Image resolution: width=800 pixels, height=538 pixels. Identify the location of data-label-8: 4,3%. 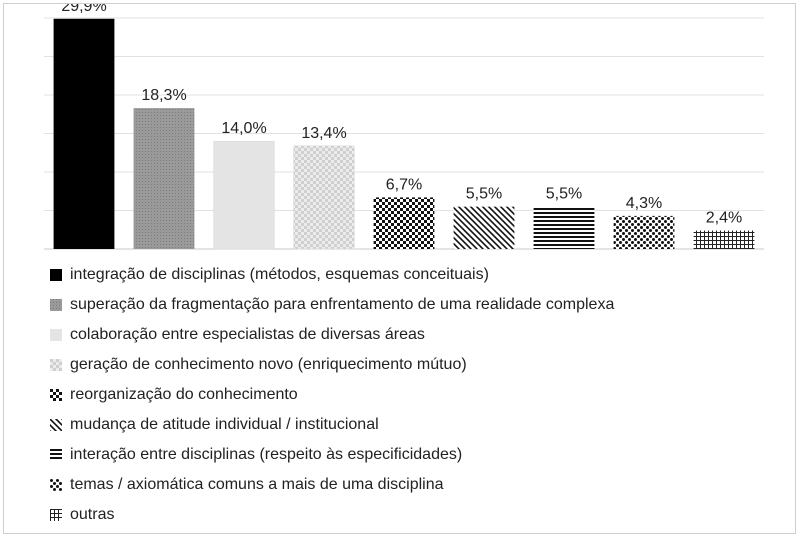
(644, 203).